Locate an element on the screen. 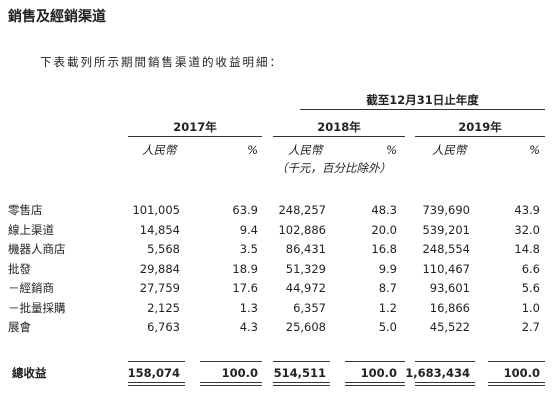 This screenshot has width=553, height=403. percent: 20.0 is located at coordinates (384, 229).